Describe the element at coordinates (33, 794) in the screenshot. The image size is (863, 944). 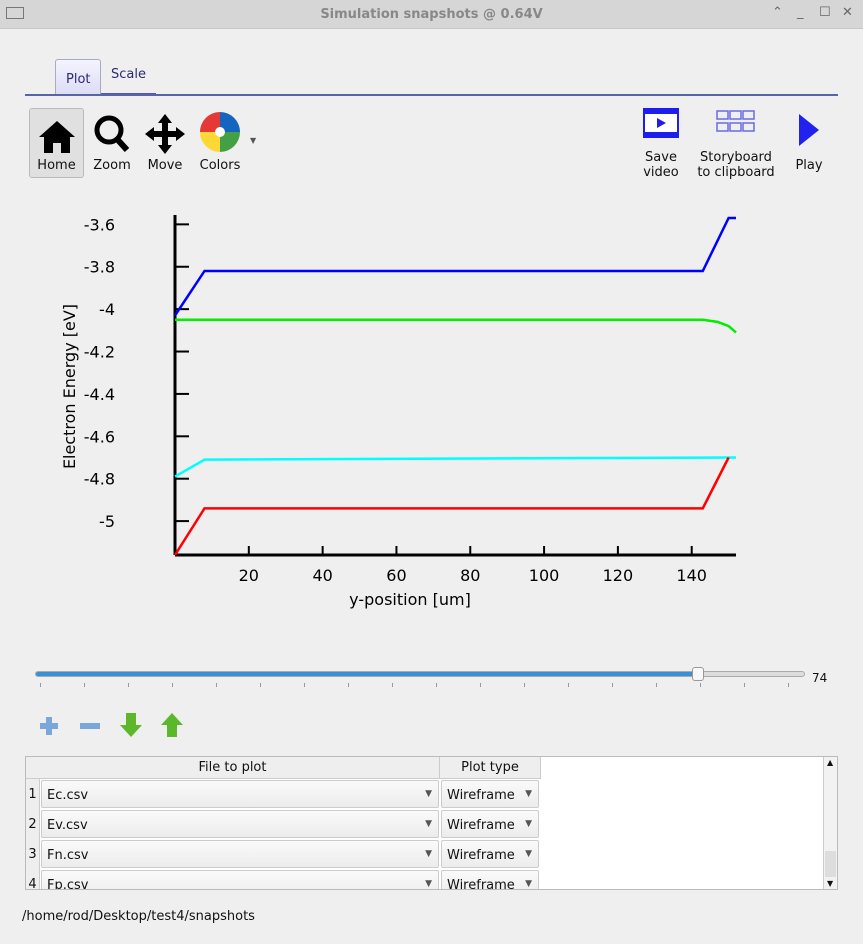
I see `row-number: 1` at that location.